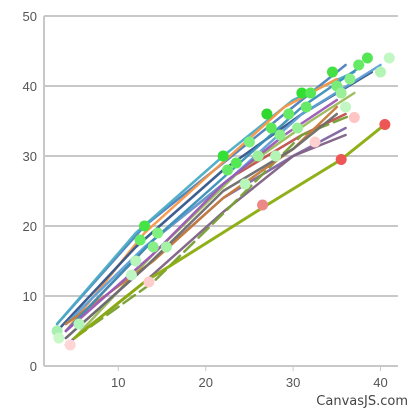 The width and height of the screenshot is (418, 413). Describe the element at coordinates (30, 86) in the screenshot. I see `y-tick-label: 40` at that location.